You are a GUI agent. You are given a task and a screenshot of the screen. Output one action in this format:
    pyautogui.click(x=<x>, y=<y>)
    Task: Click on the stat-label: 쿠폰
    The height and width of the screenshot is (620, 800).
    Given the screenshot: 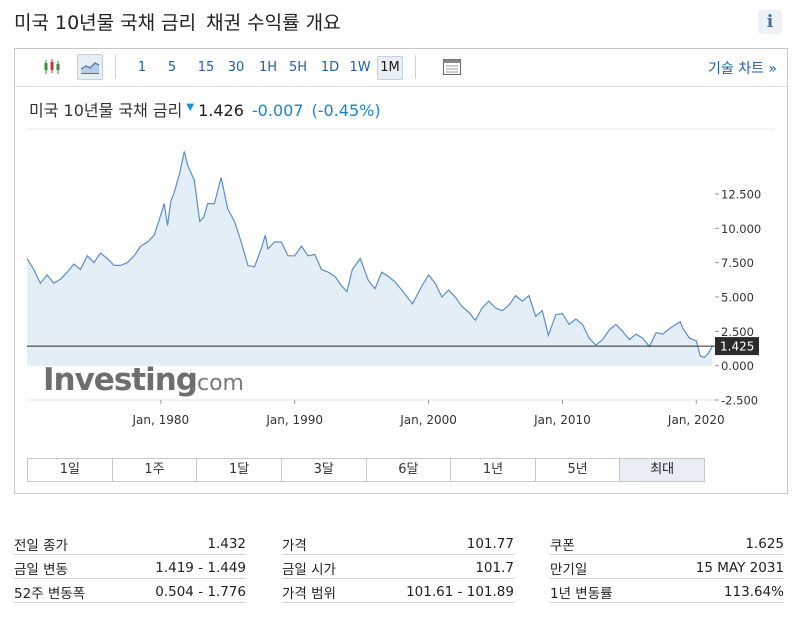 What is the action you would take?
    pyautogui.click(x=562, y=545)
    